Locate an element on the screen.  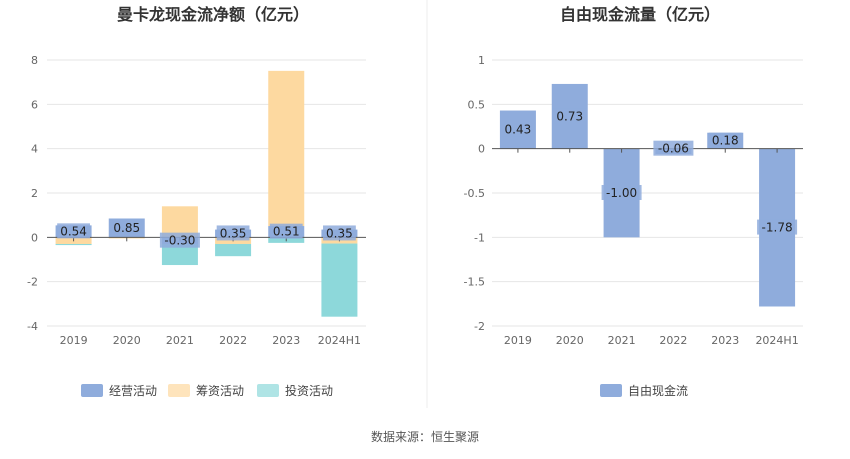
data-label: -0.06 is located at coordinates (673, 149).